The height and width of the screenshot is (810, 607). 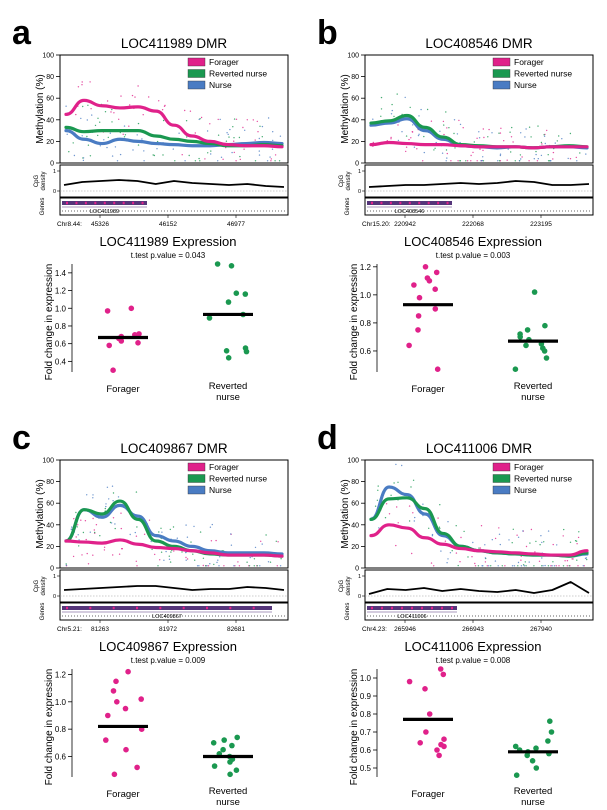 What do you see at coordinates (236, 224) in the screenshot?
I see `genomic-tick-label: 46977` at bounding box center [236, 224].